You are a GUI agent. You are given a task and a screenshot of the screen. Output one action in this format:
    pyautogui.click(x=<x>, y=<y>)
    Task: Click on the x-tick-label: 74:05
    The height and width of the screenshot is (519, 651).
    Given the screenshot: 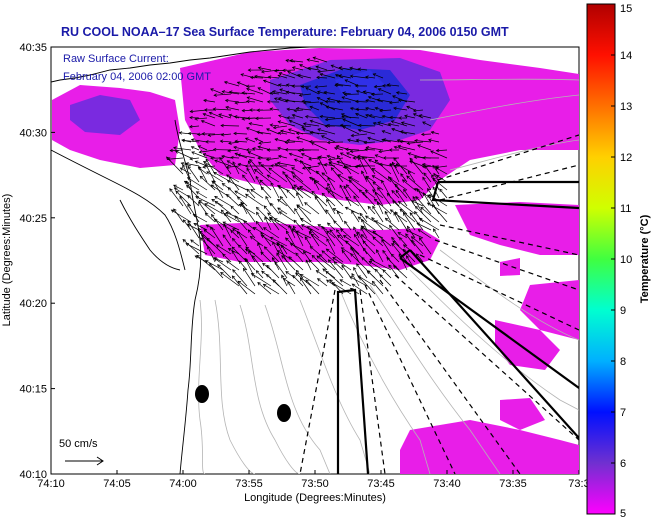 What is the action you would take?
    pyautogui.click(x=117, y=484)
    